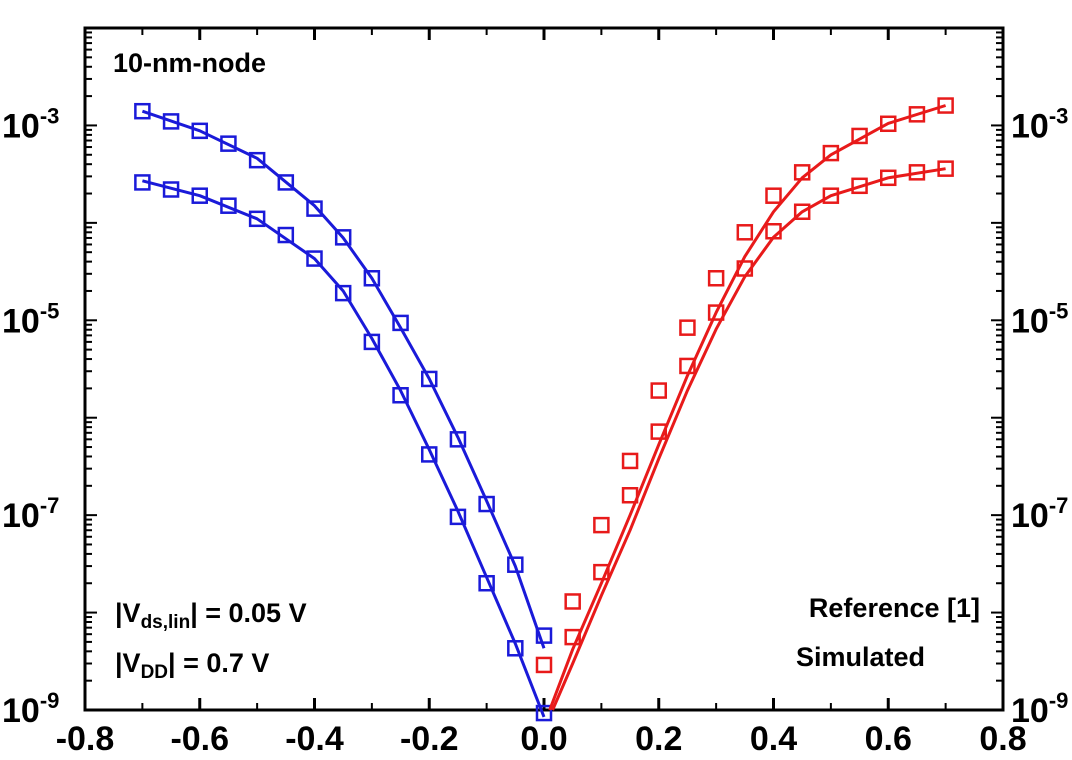  I want to click on vdd-suffix: | = 0.7 V, so click(218, 663).